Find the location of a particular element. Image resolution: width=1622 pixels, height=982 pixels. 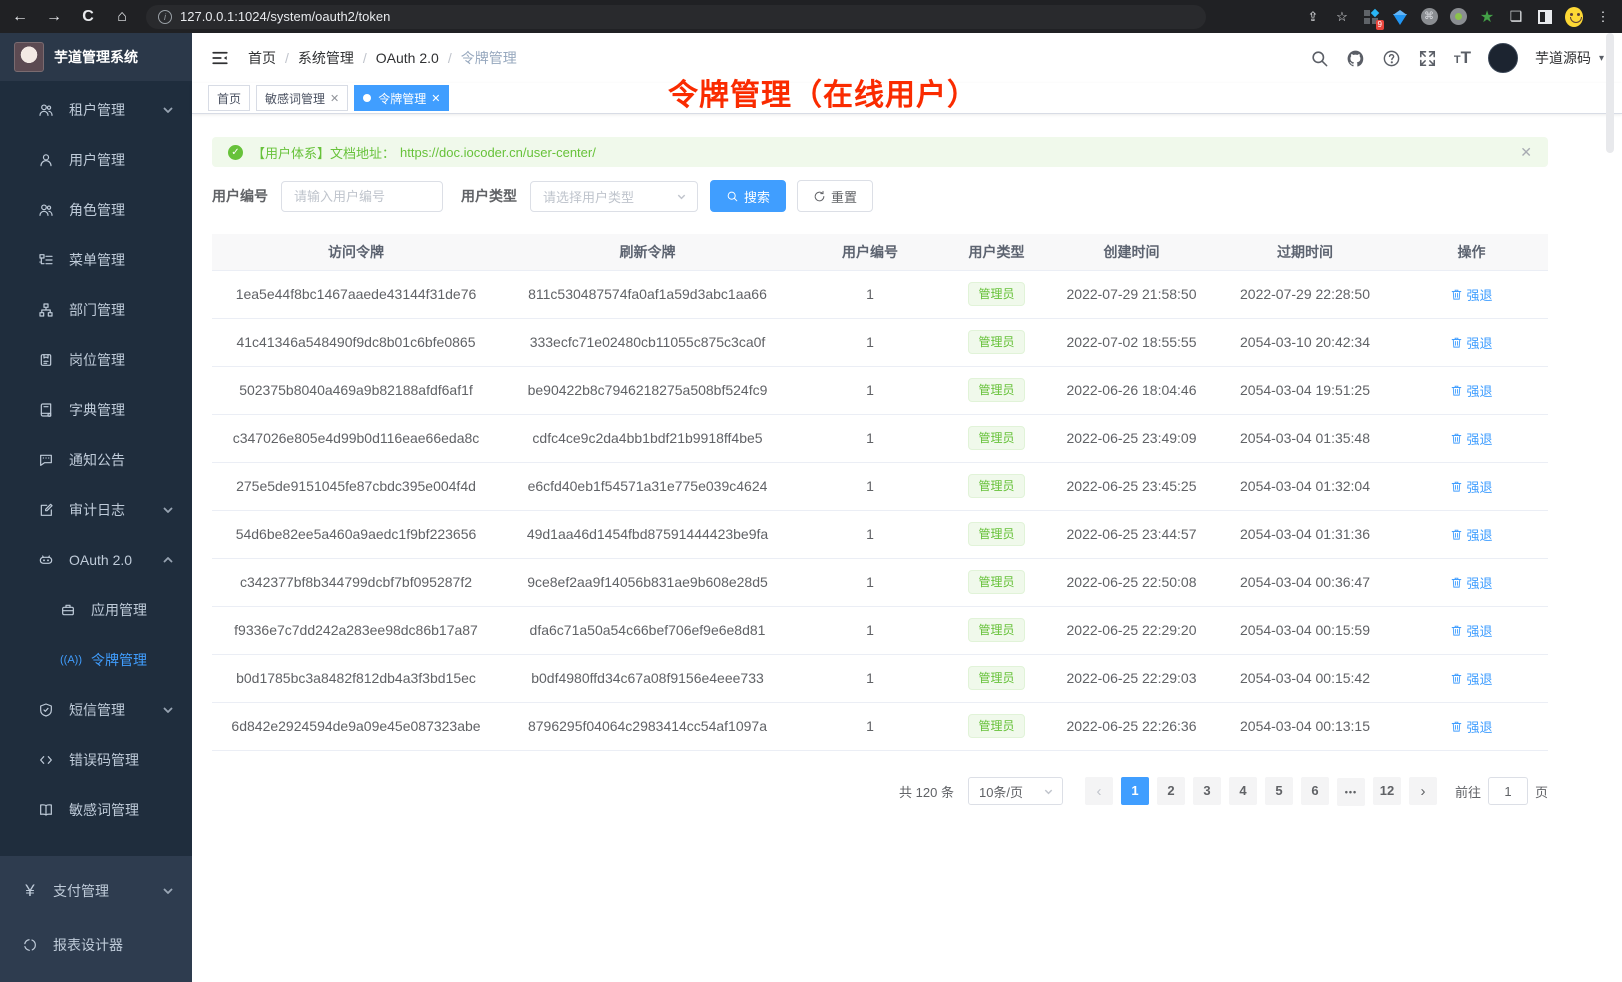

breadcrumb-oauth2: OAuth 2.0 is located at coordinates (407, 58).